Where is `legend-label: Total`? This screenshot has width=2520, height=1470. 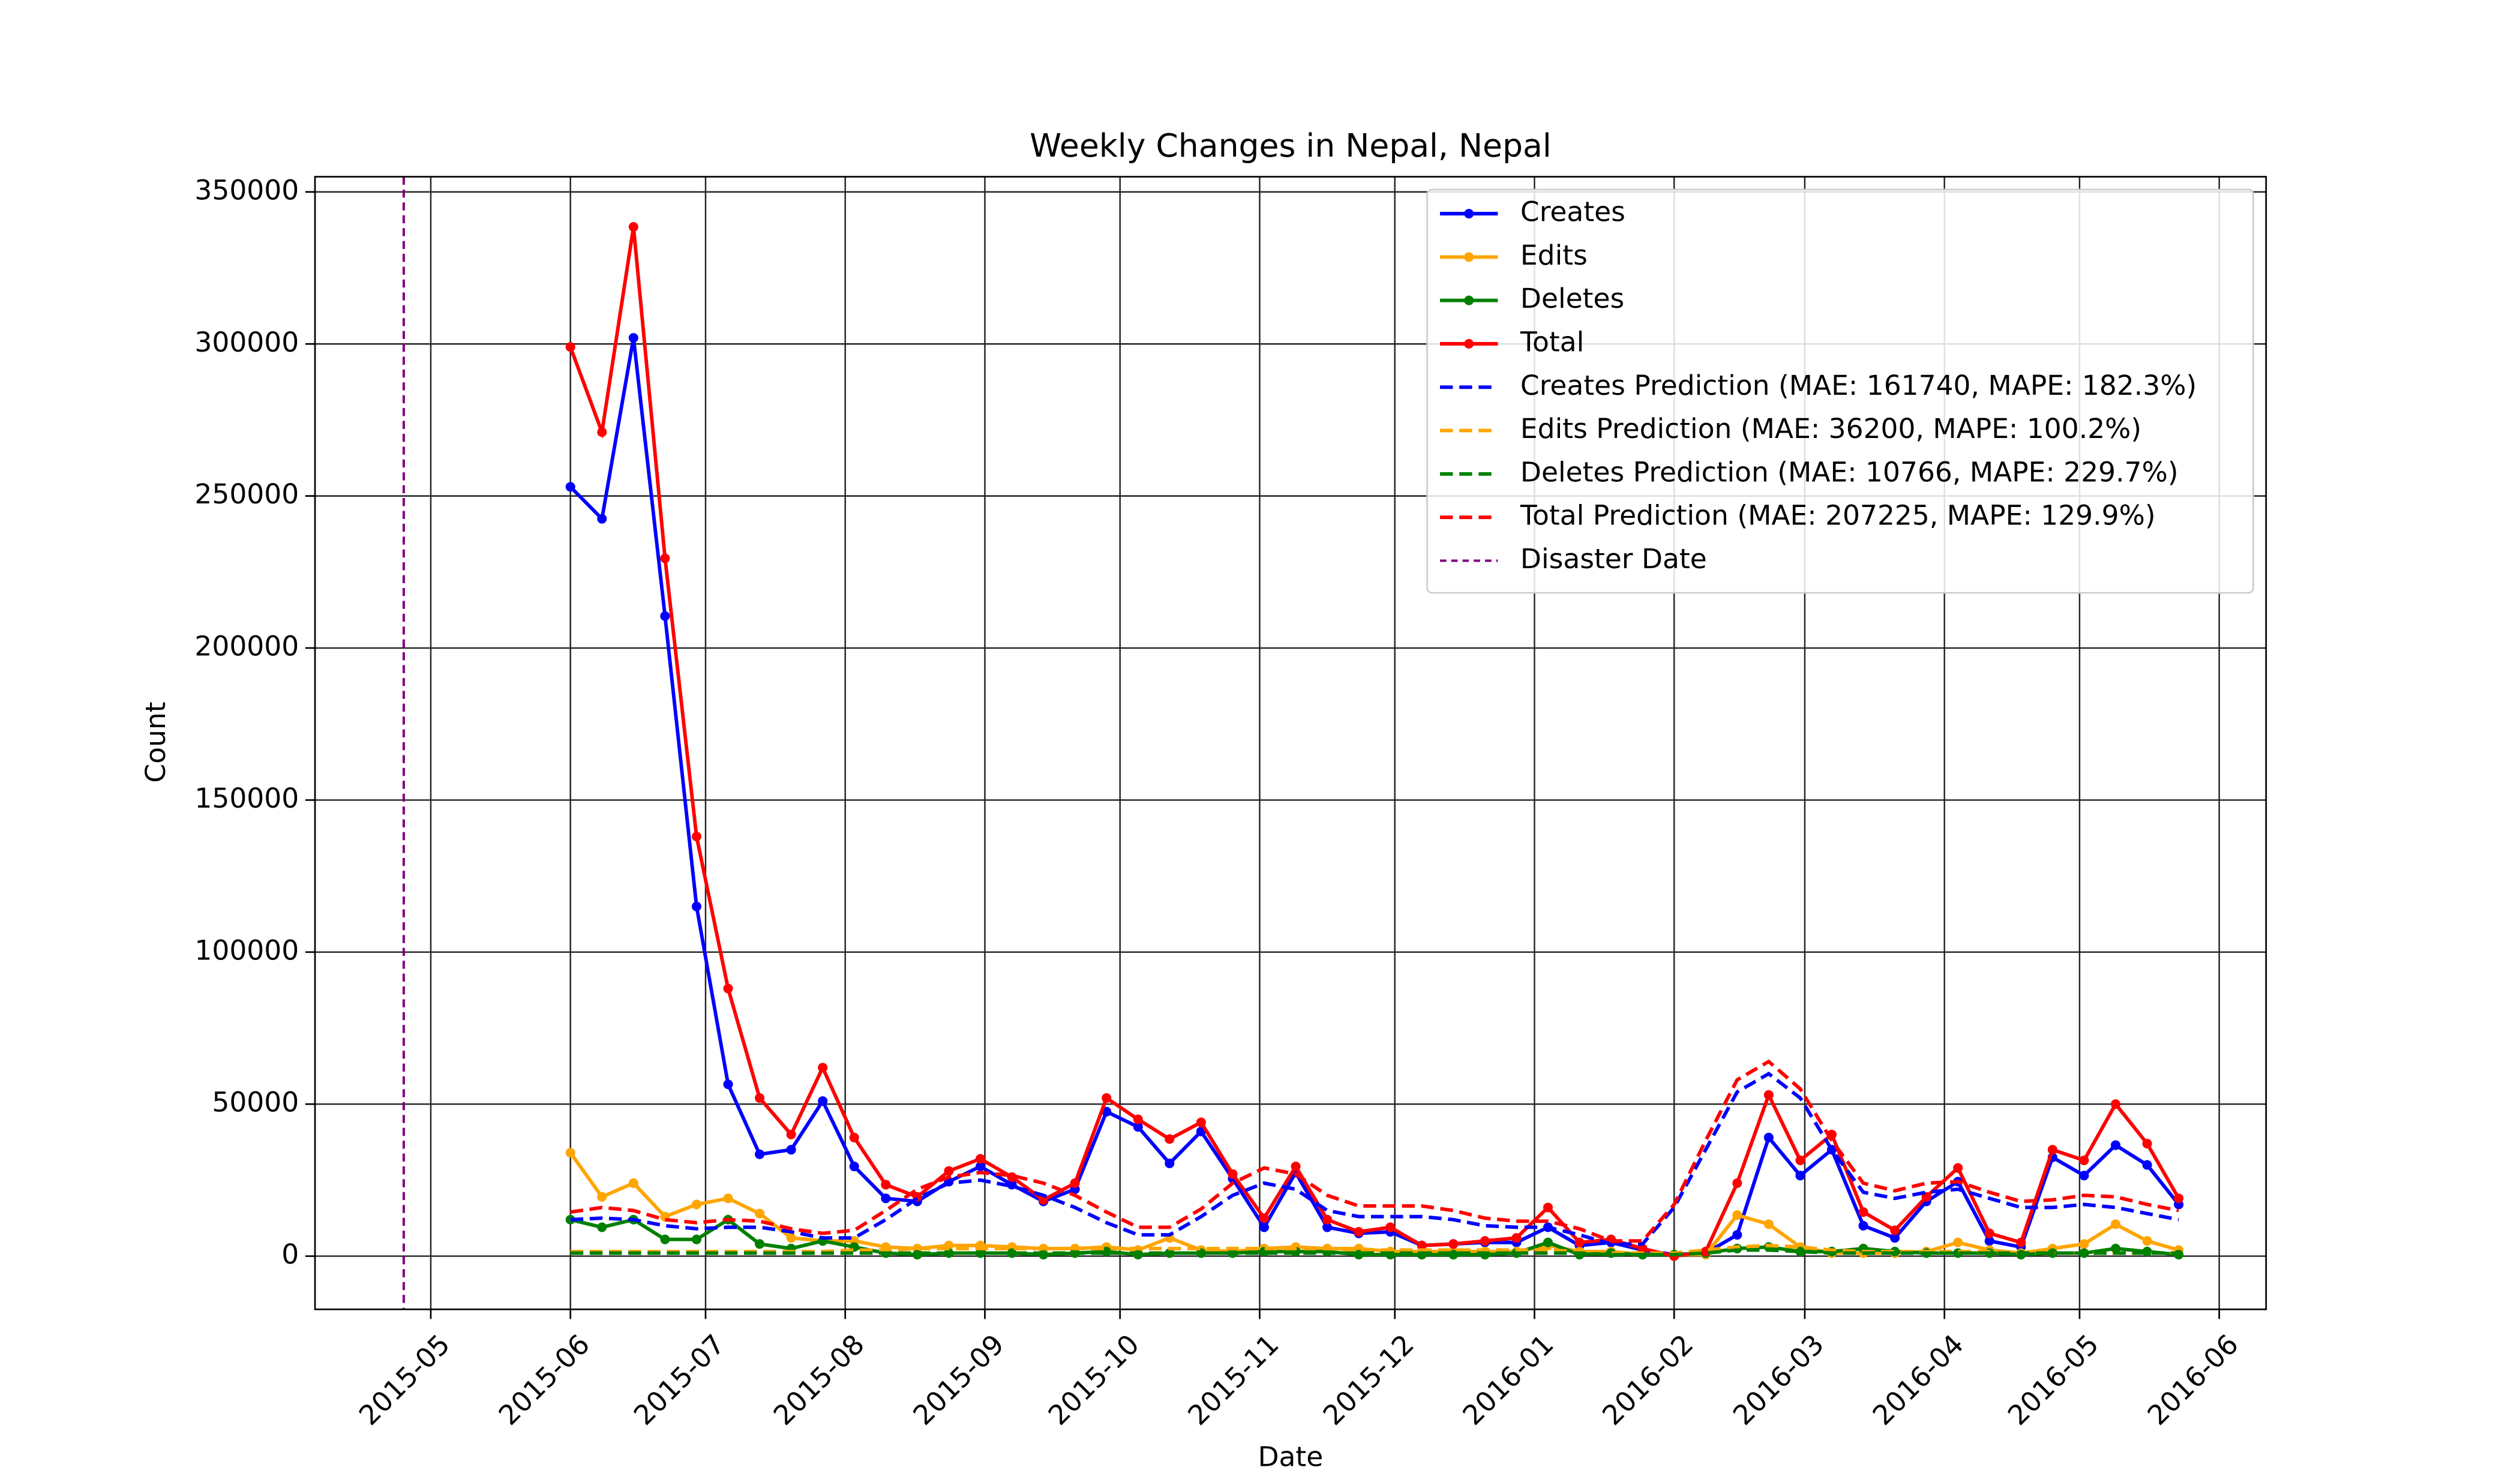
legend-label: Total is located at coordinates (1552, 342).